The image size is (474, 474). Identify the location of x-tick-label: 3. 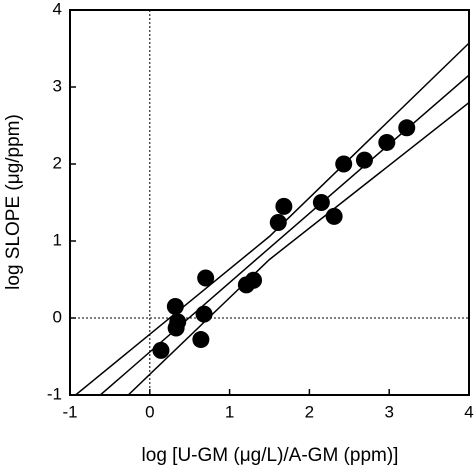
(388, 411).